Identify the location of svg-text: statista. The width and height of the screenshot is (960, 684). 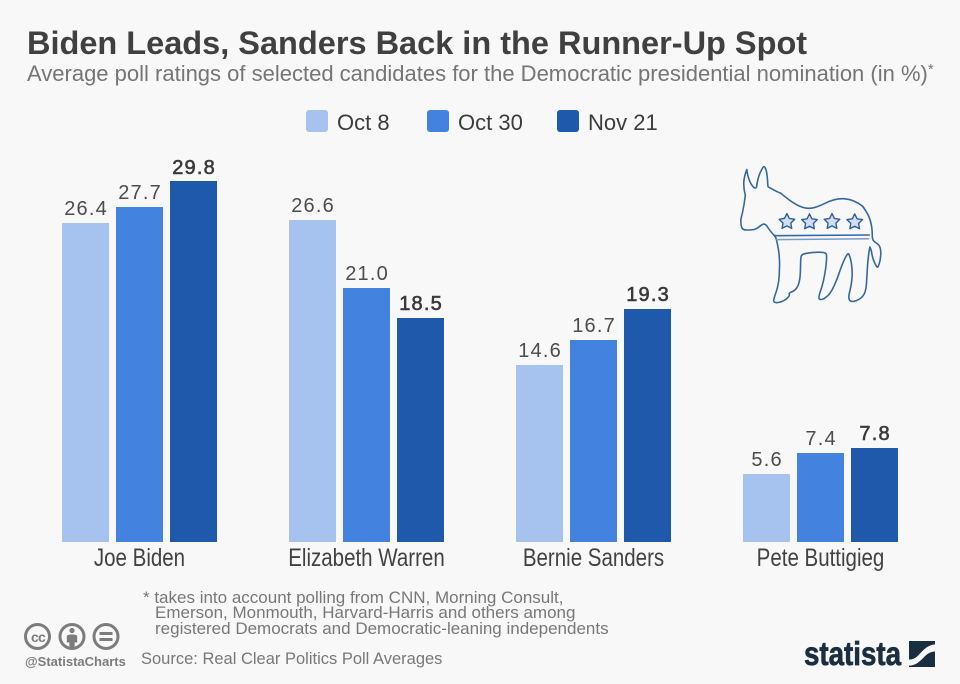
(853, 653).